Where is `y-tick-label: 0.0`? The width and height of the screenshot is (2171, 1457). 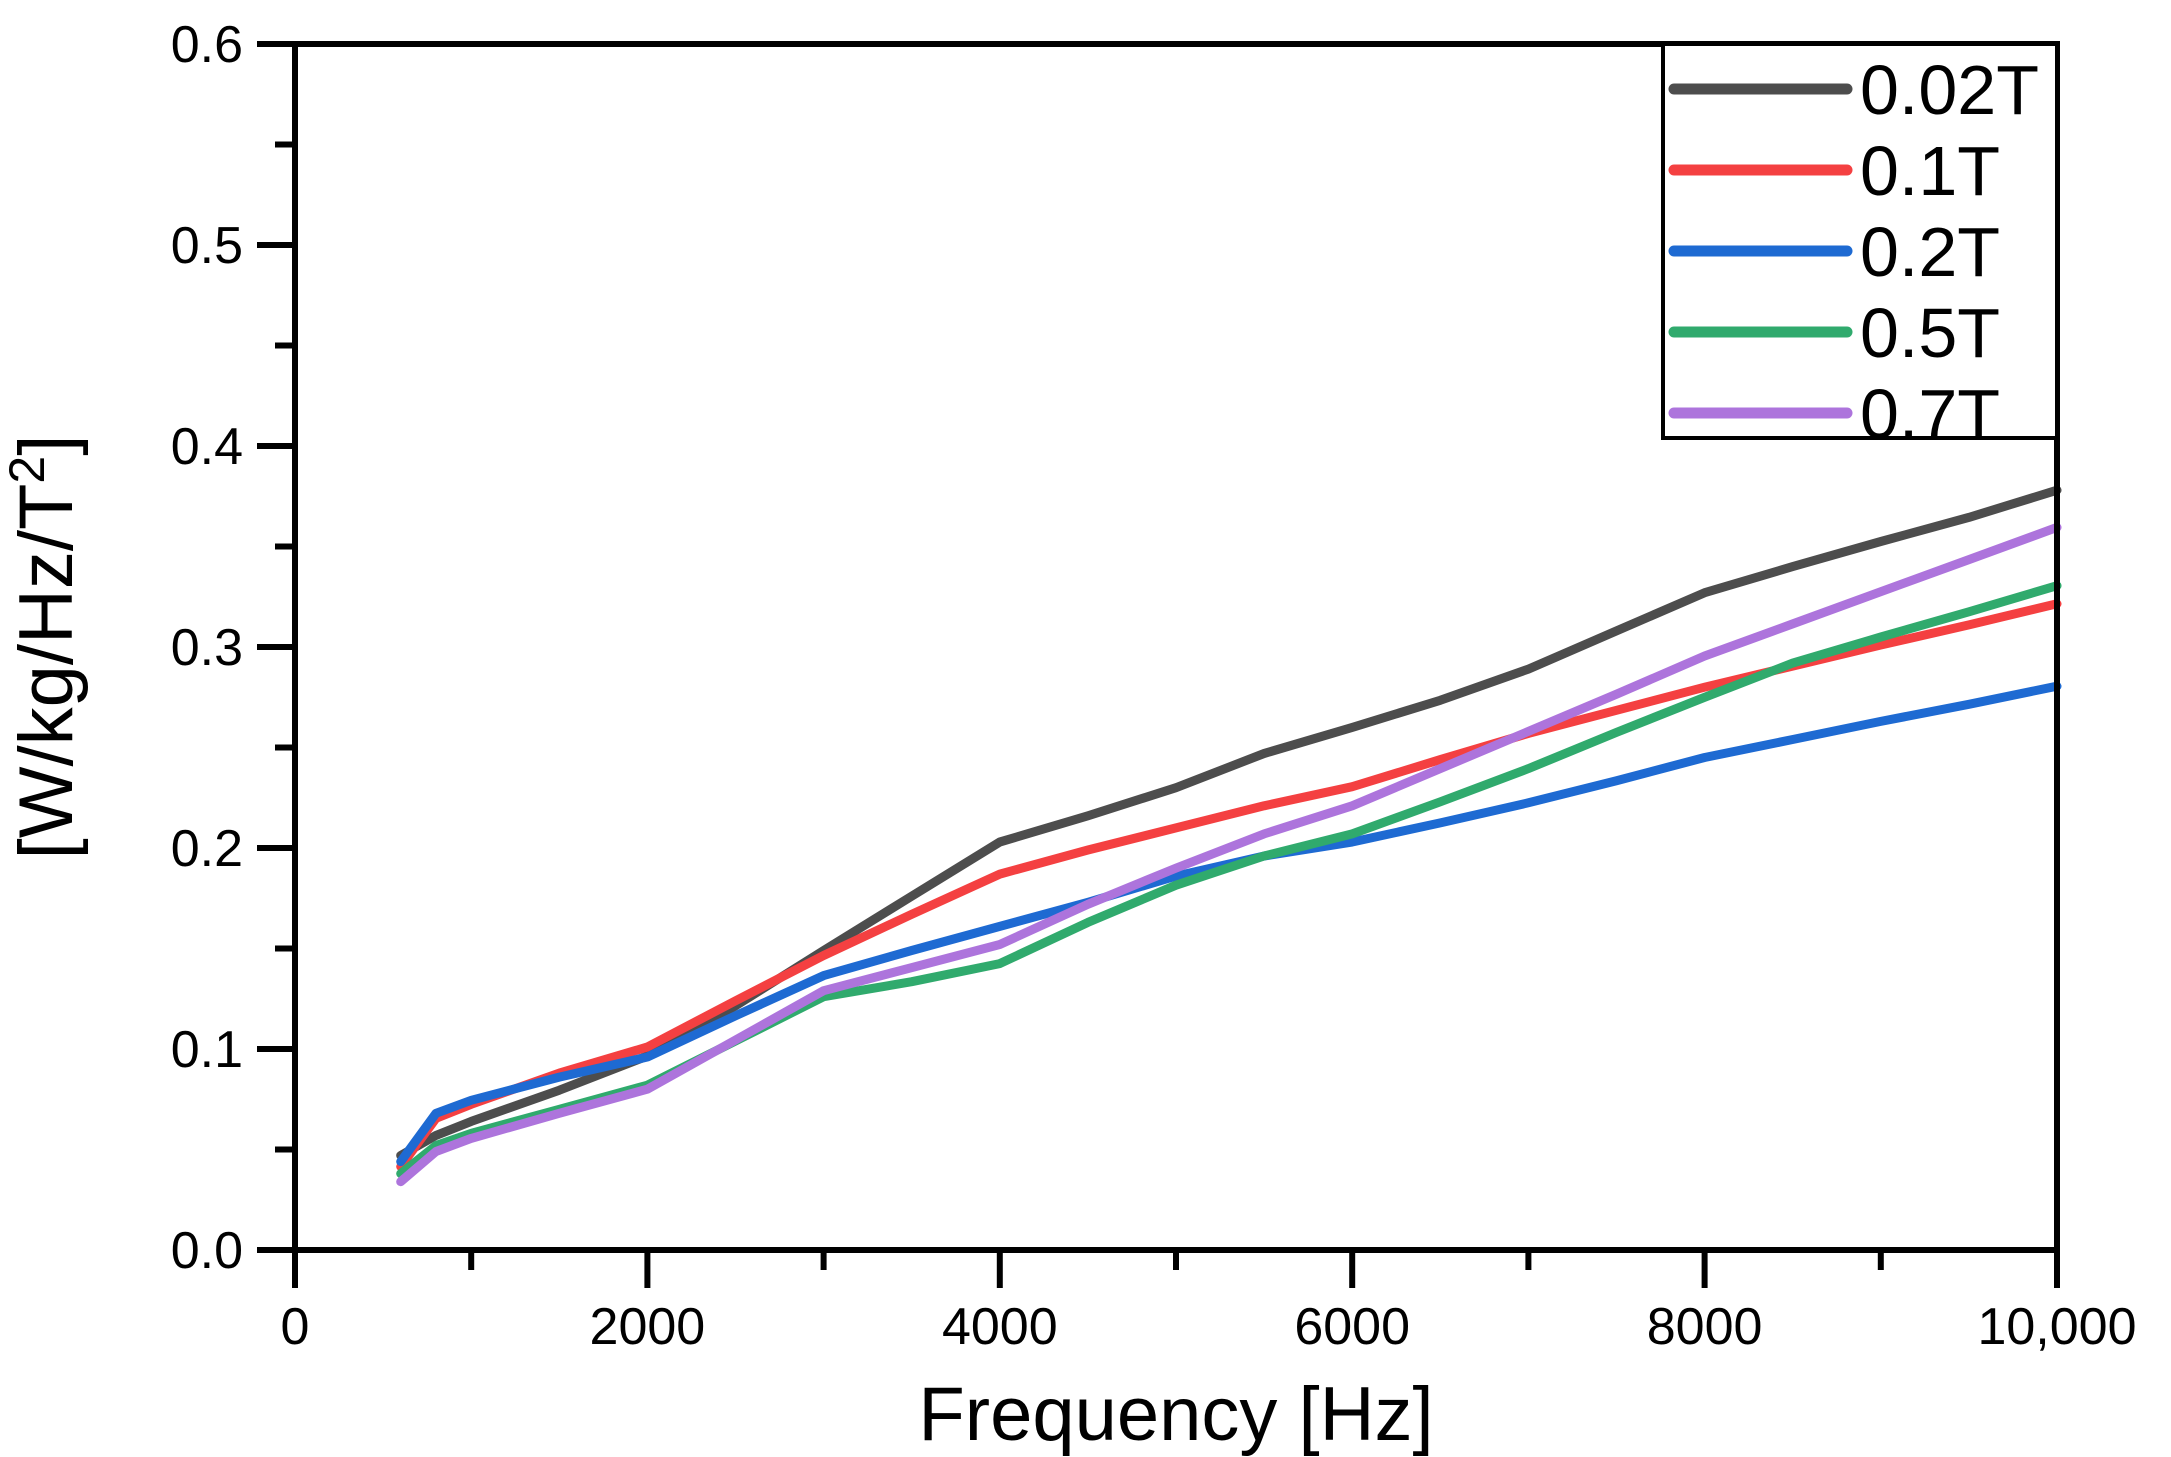
y-tick-label: 0.0 is located at coordinates (207, 1251).